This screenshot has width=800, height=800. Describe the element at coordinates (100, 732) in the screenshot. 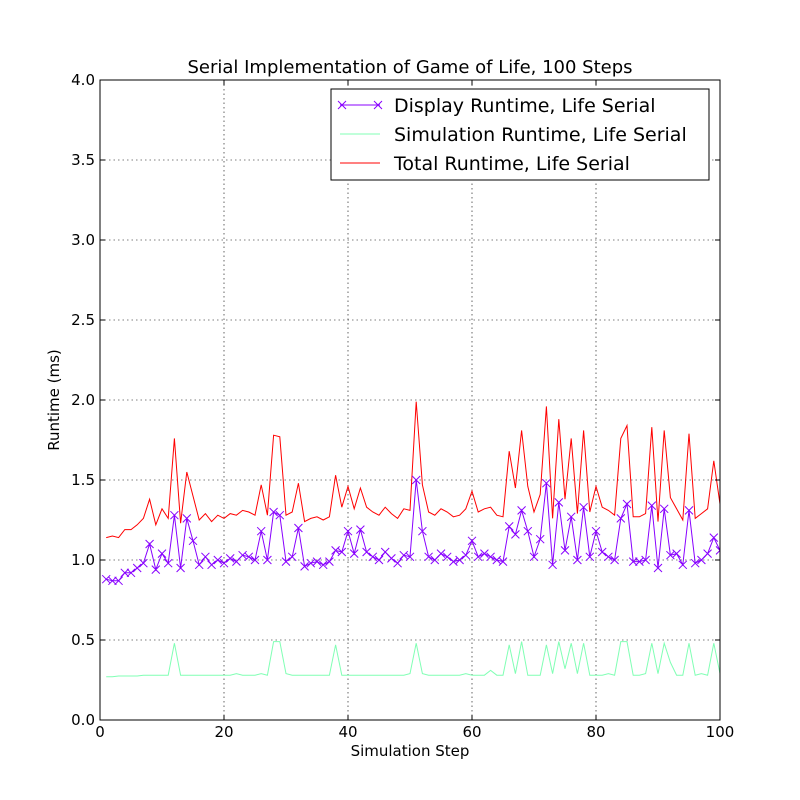

I see `x-tick-label: 0` at that location.